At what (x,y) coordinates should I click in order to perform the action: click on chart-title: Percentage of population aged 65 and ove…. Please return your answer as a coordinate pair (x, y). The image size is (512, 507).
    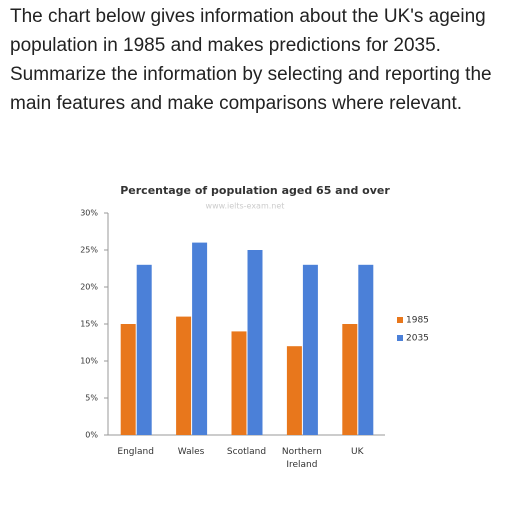
    Looking at the image, I should click on (255, 190).